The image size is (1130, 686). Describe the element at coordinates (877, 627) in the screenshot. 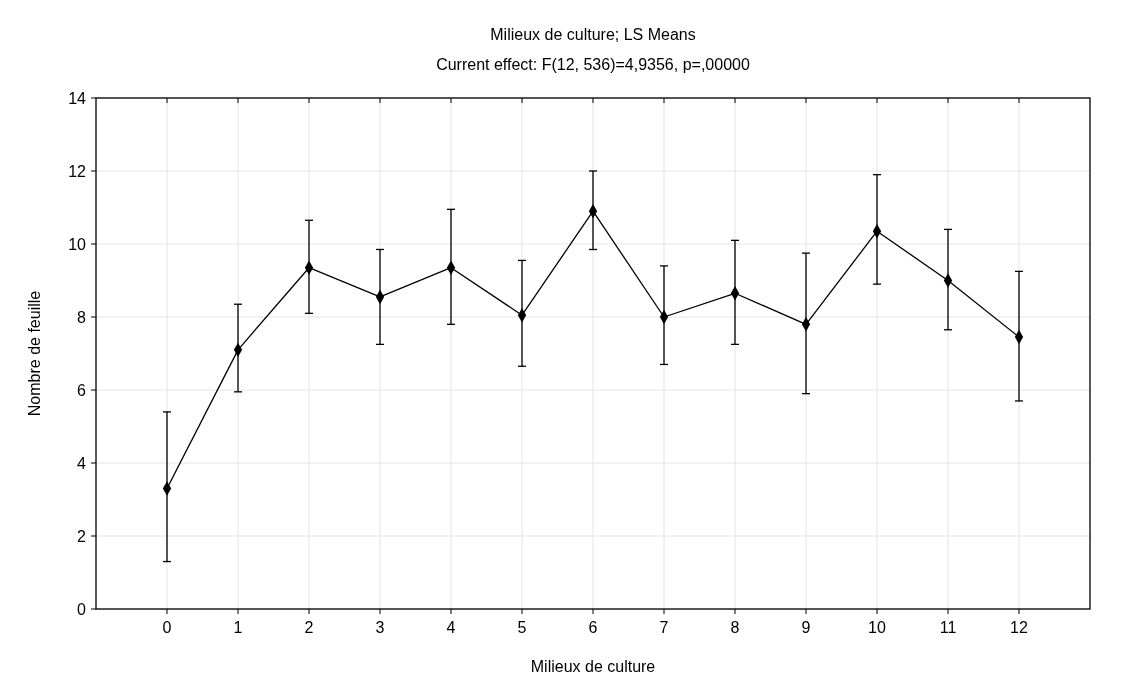

I see `x-tick-label: 10` at that location.